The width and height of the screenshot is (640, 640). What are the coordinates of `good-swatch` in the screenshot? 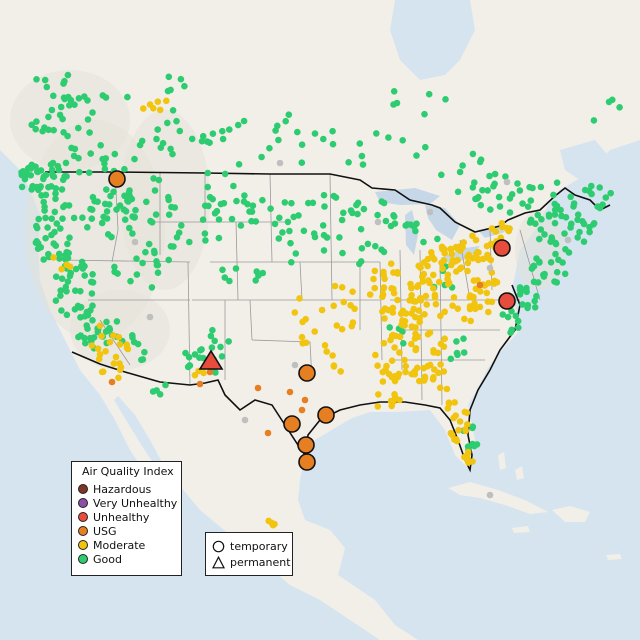 It's located at (83, 559).